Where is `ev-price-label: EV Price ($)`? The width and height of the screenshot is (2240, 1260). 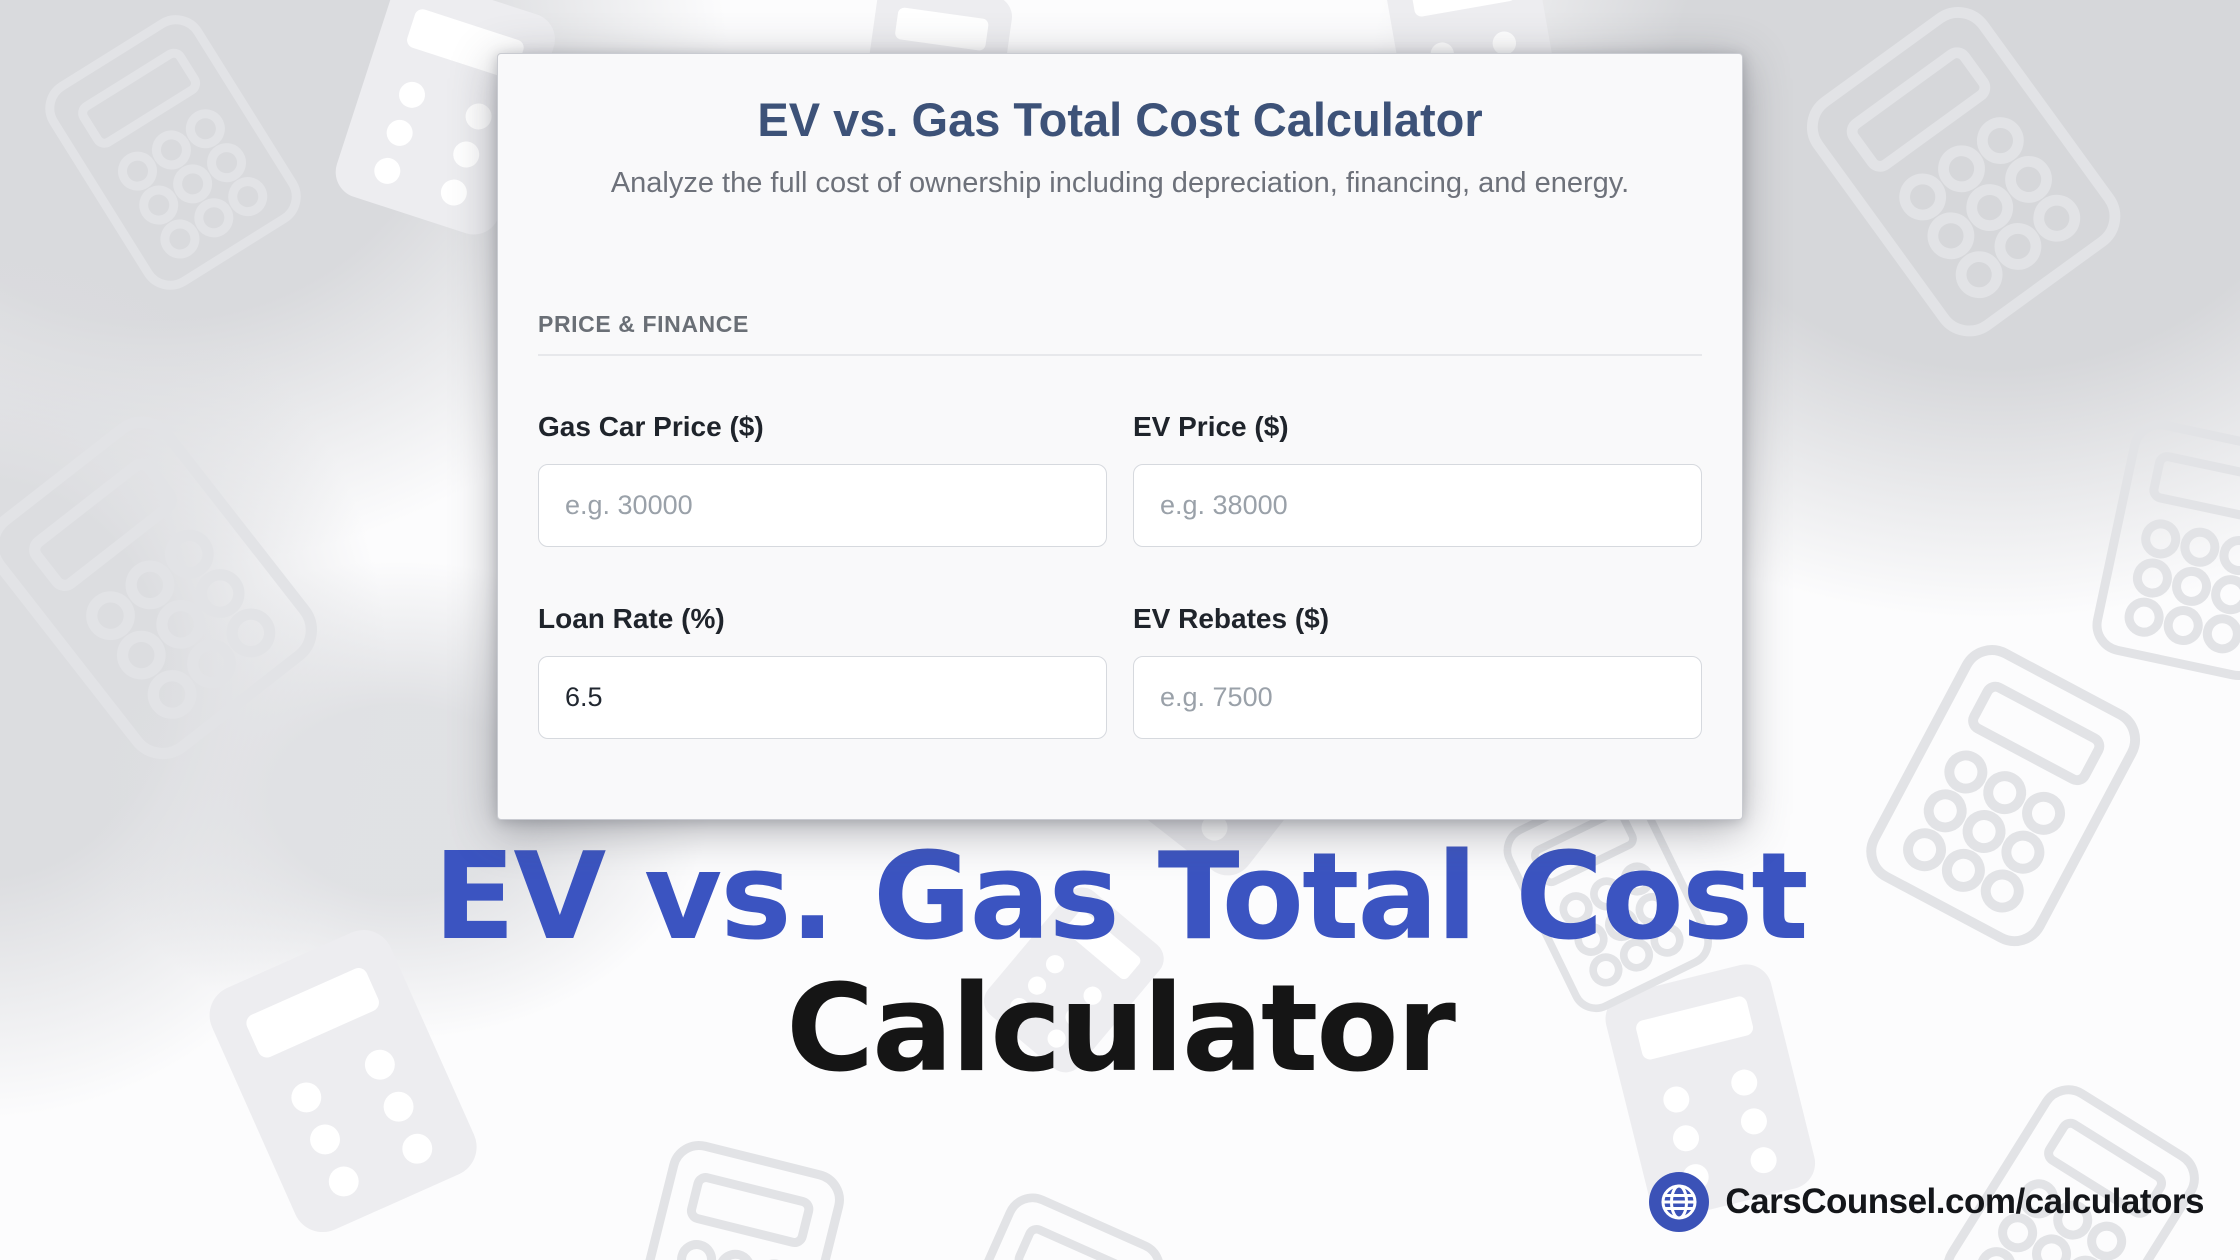 ev-price-label: EV Price ($) is located at coordinates (1211, 426).